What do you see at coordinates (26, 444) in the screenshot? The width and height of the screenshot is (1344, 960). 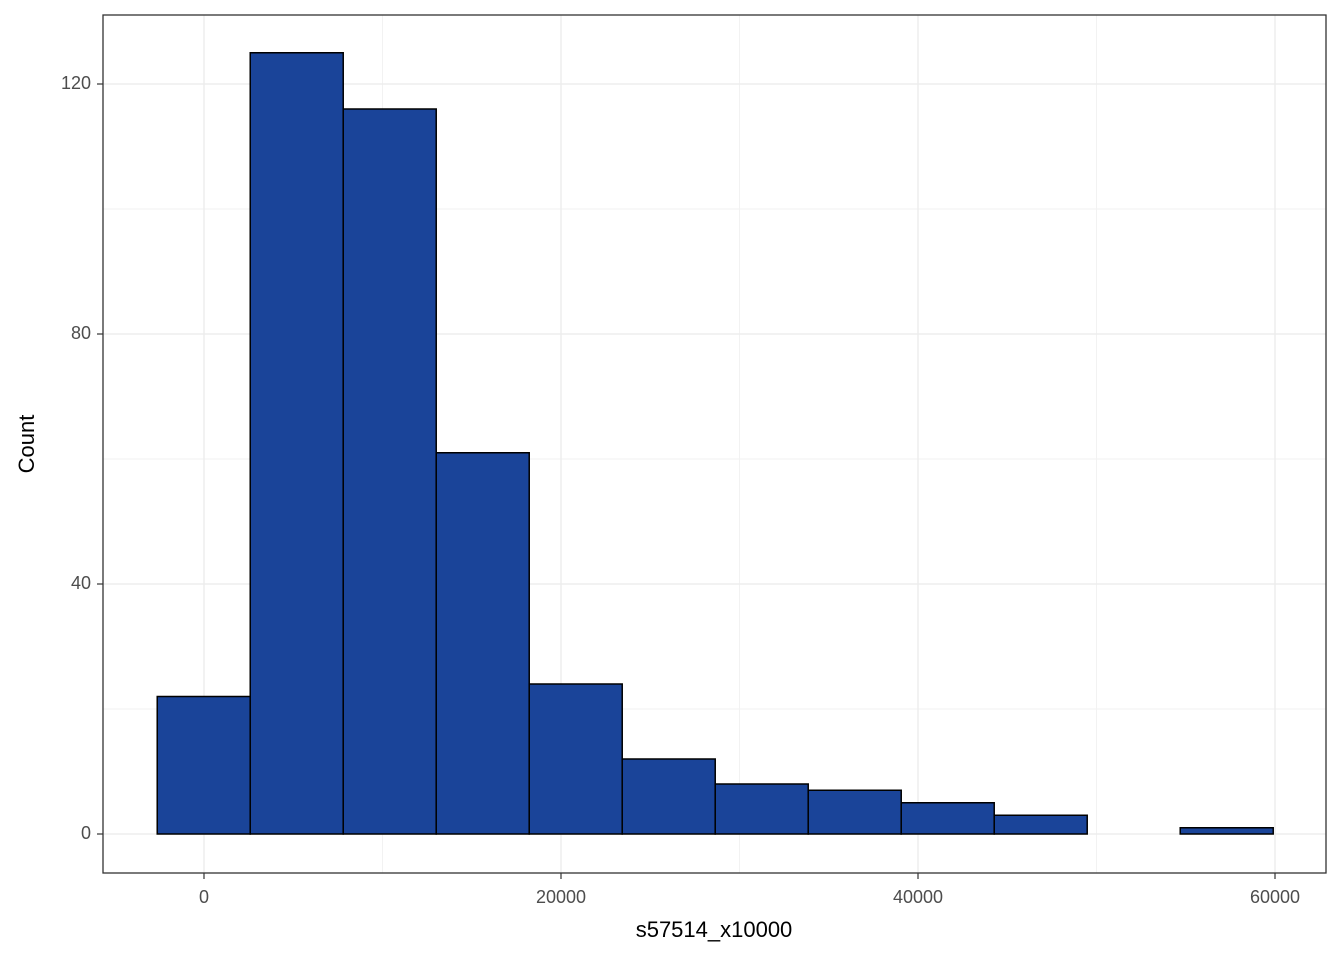 I see `y-axis-title: Count` at bounding box center [26, 444].